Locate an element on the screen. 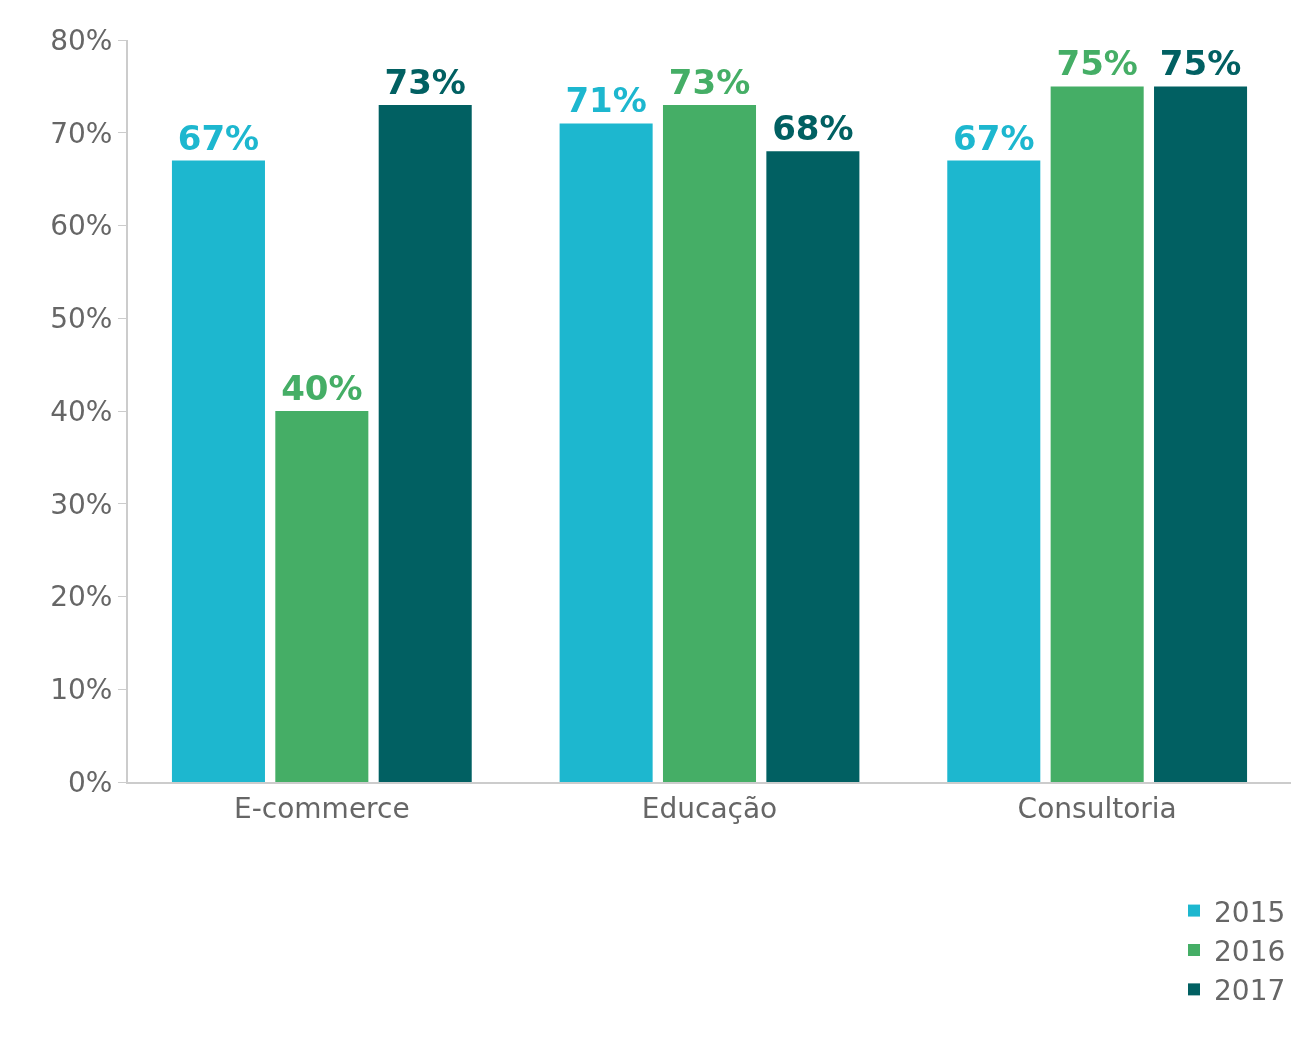  y-tick-label: 80% is located at coordinates (81, 40).